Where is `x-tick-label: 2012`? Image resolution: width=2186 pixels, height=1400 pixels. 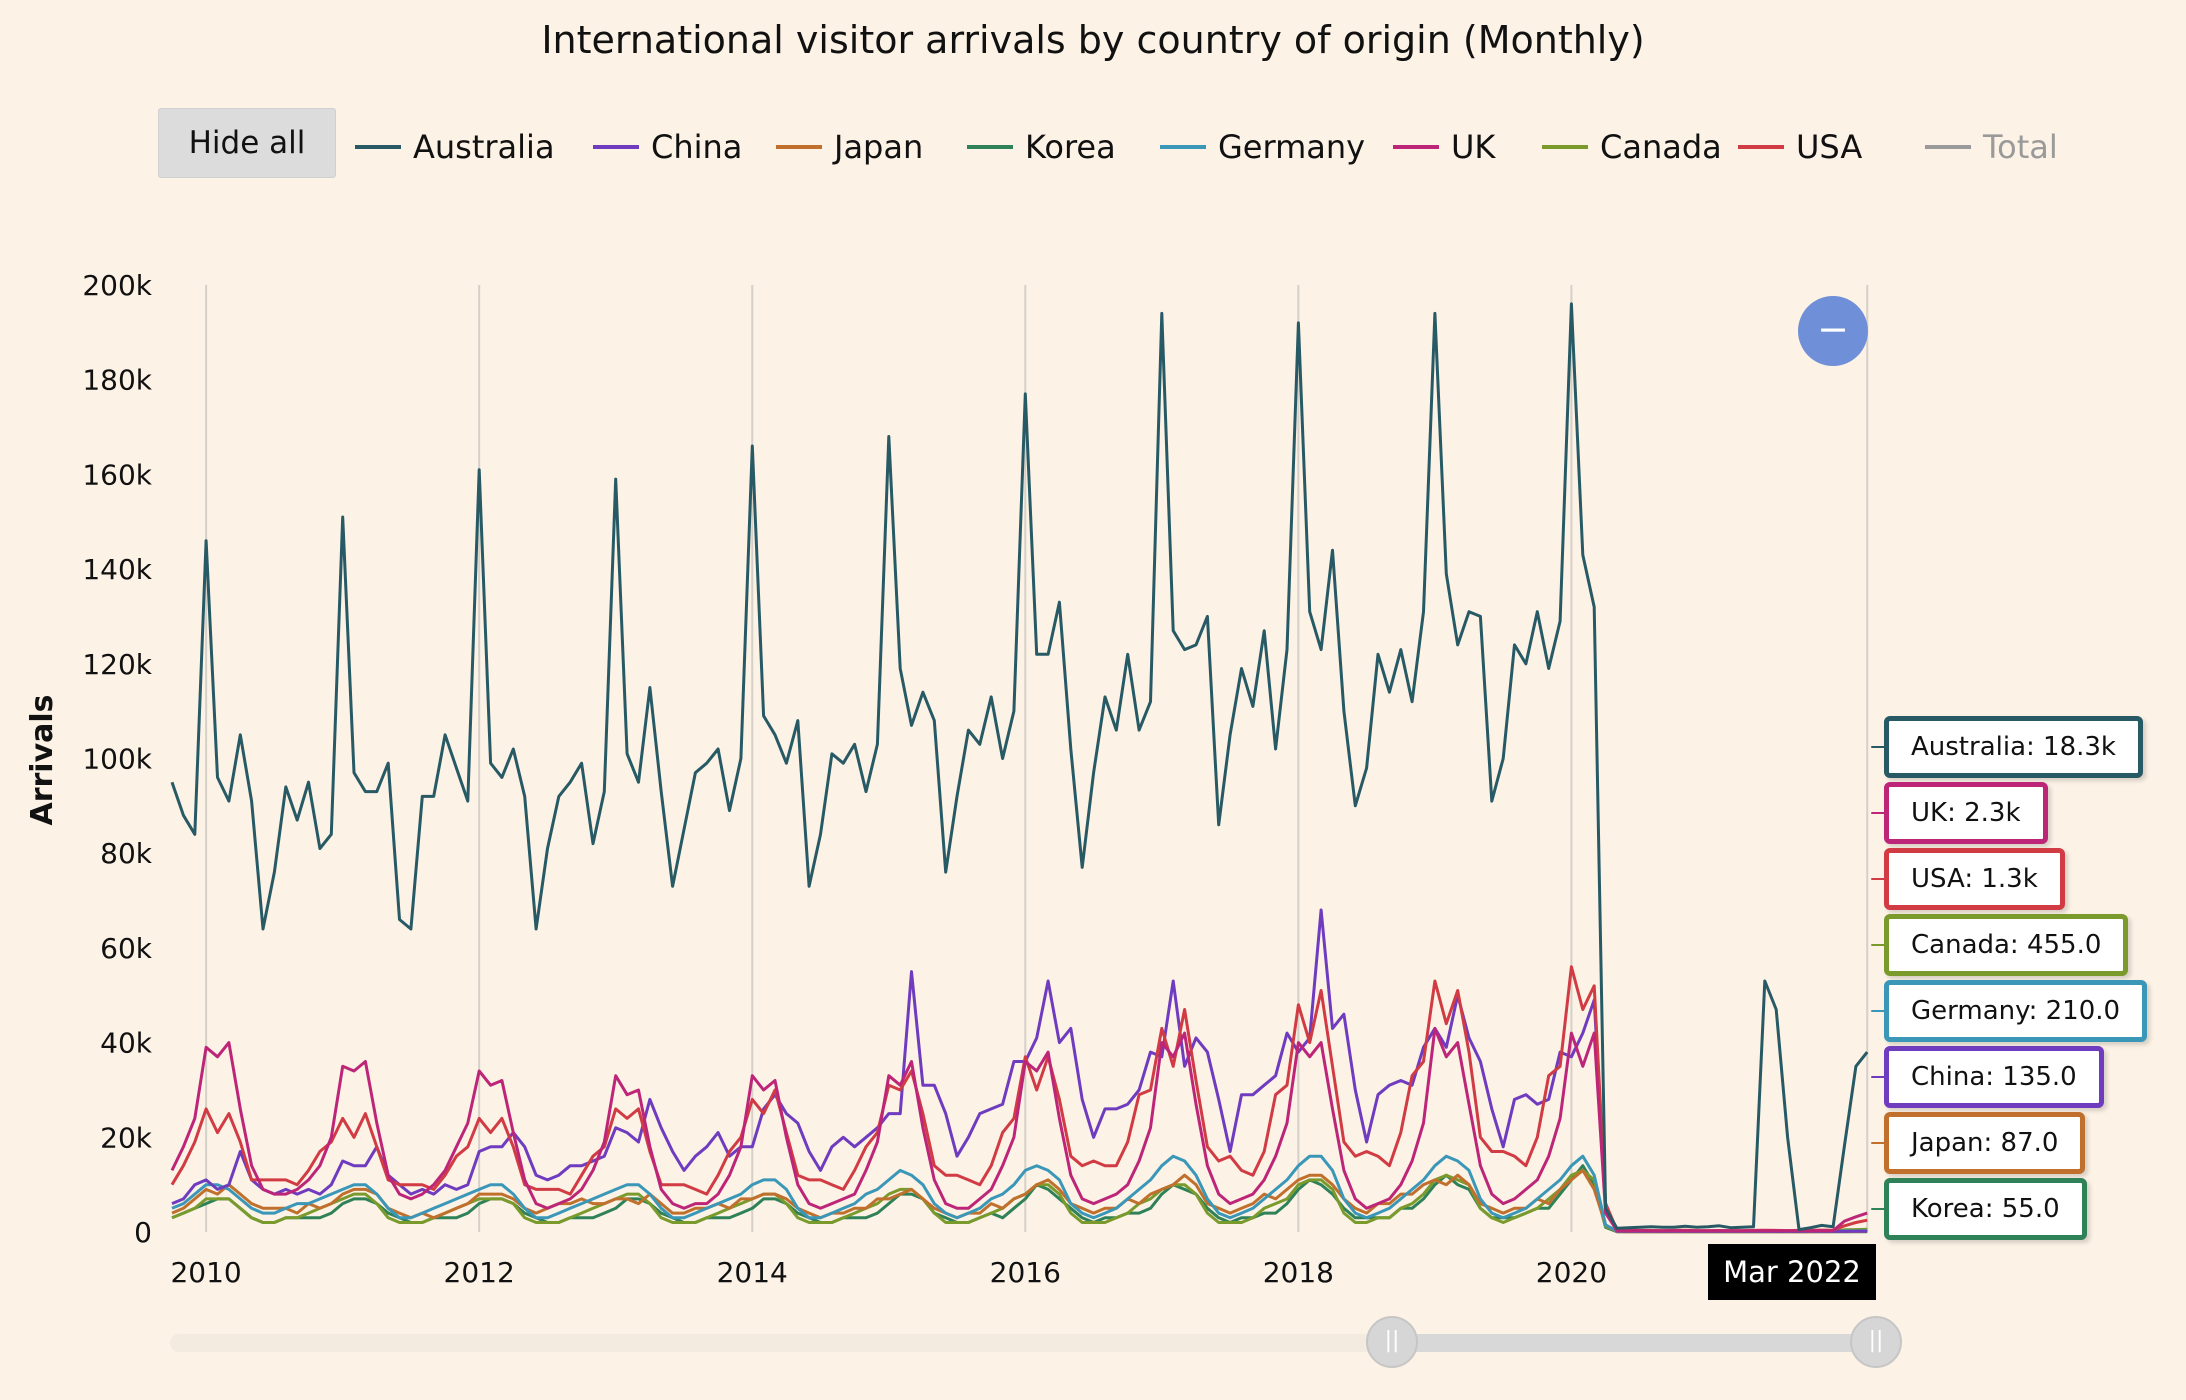
x-tick-label: 2012 is located at coordinates (479, 1272).